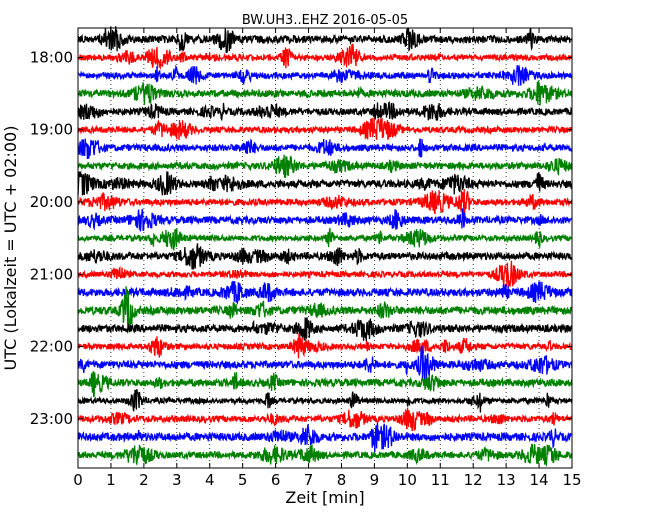  I want to click on y-tick-label-3: 21:00, so click(51, 274).